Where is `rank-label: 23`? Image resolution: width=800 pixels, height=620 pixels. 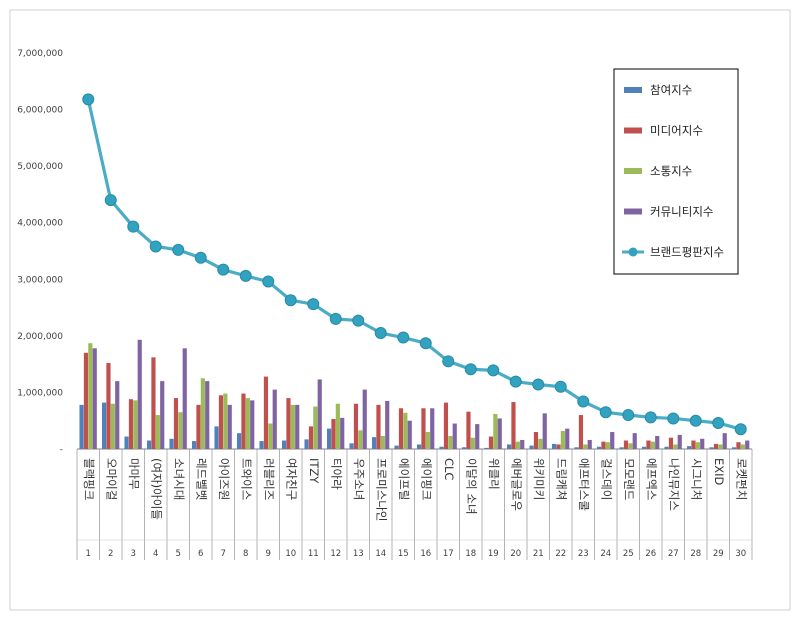 rank-label: 23 is located at coordinates (583, 554).